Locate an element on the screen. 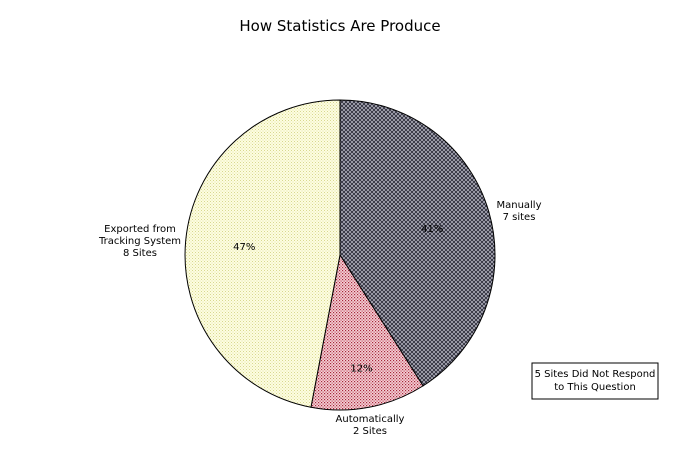  percent-label-exported: 47% is located at coordinates (244, 247).